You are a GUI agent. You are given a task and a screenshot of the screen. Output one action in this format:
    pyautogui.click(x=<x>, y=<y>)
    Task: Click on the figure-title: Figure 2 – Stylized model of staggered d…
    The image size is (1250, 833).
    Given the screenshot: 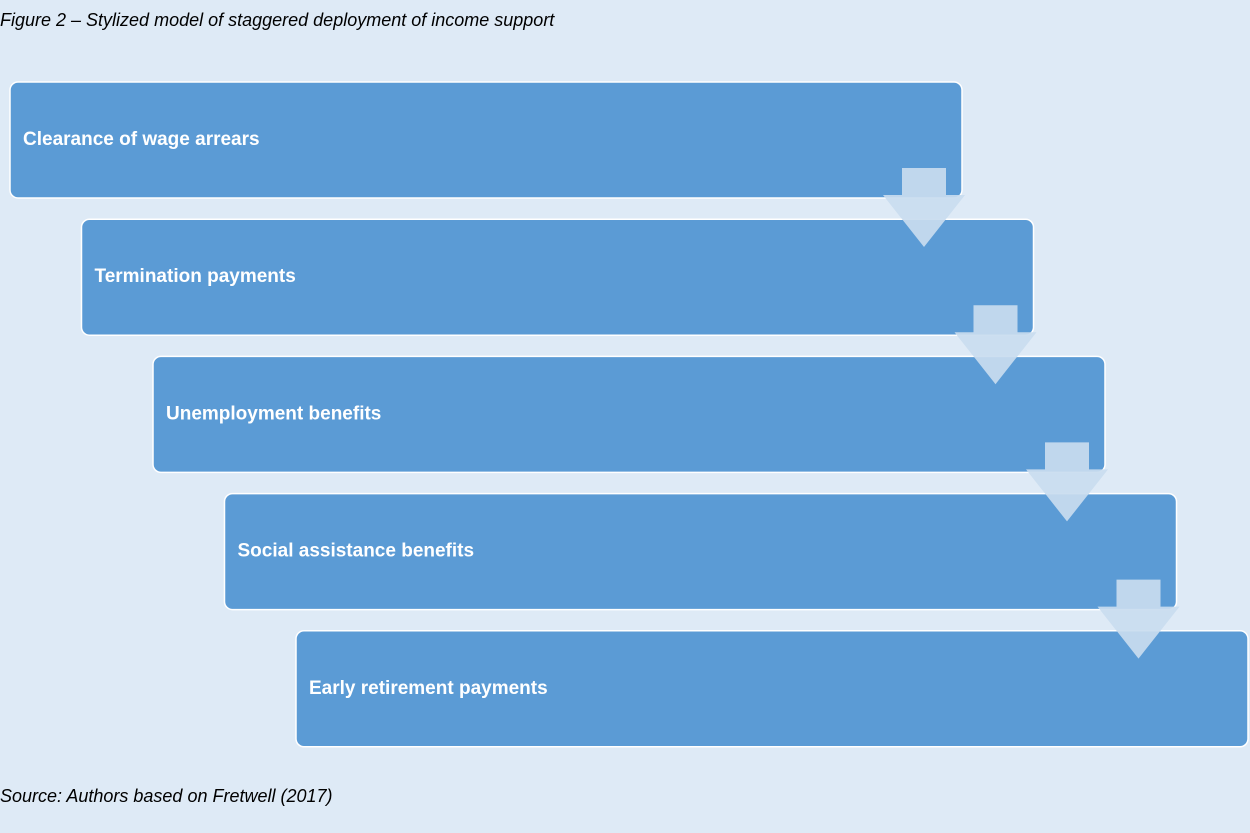 What is the action you would take?
    pyautogui.click(x=277, y=20)
    